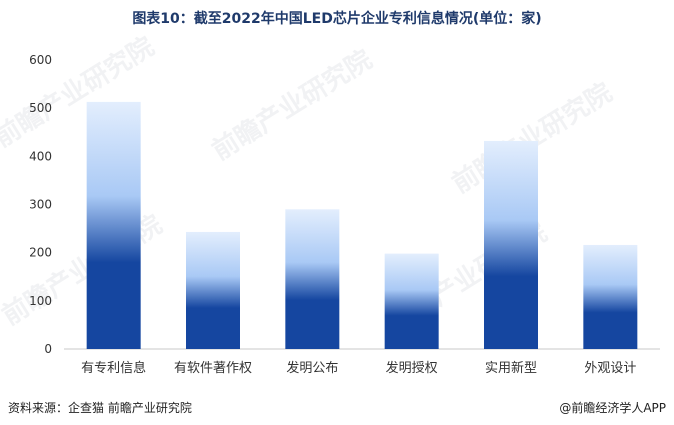 This screenshot has width=674, height=425. What do you see at coordinates (412, 368) in the screenshot?
I see `x-tick-label: 发明授权` at bounding box center [412, 368].